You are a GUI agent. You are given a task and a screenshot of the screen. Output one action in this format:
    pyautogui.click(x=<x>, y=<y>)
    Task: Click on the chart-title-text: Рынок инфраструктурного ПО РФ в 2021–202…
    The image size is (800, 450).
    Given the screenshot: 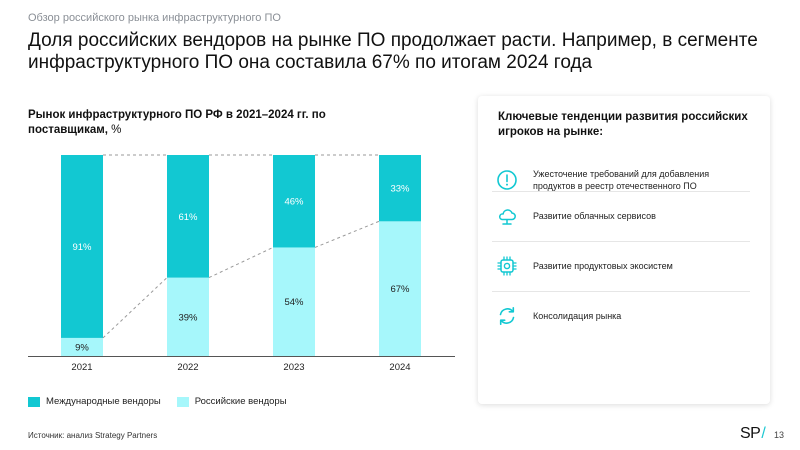 What is the action you would take?
    pyautogui.click(x=177, y=122)
    